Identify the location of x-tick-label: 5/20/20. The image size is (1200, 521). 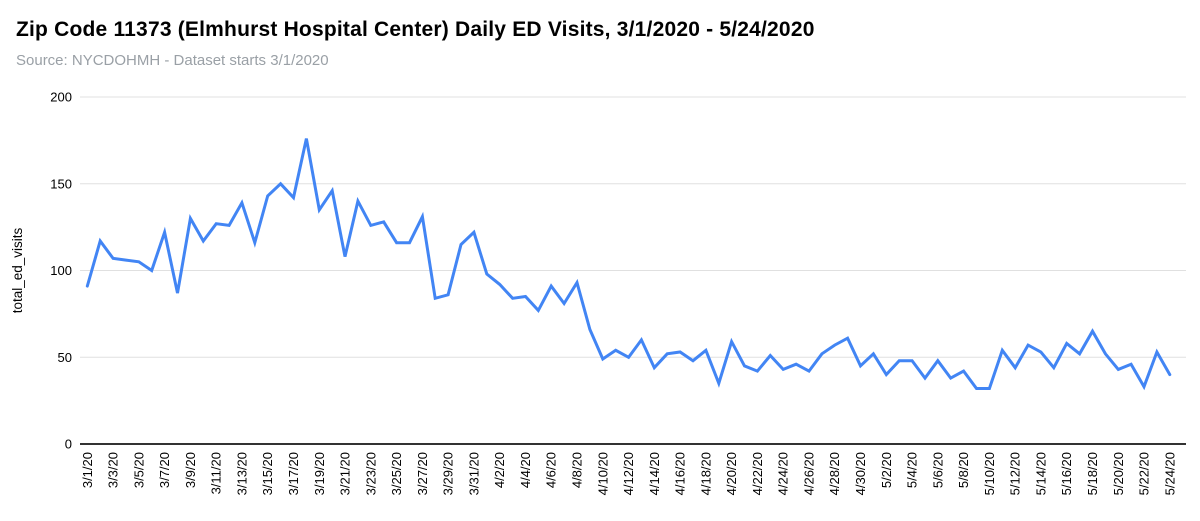
(1118, 473).